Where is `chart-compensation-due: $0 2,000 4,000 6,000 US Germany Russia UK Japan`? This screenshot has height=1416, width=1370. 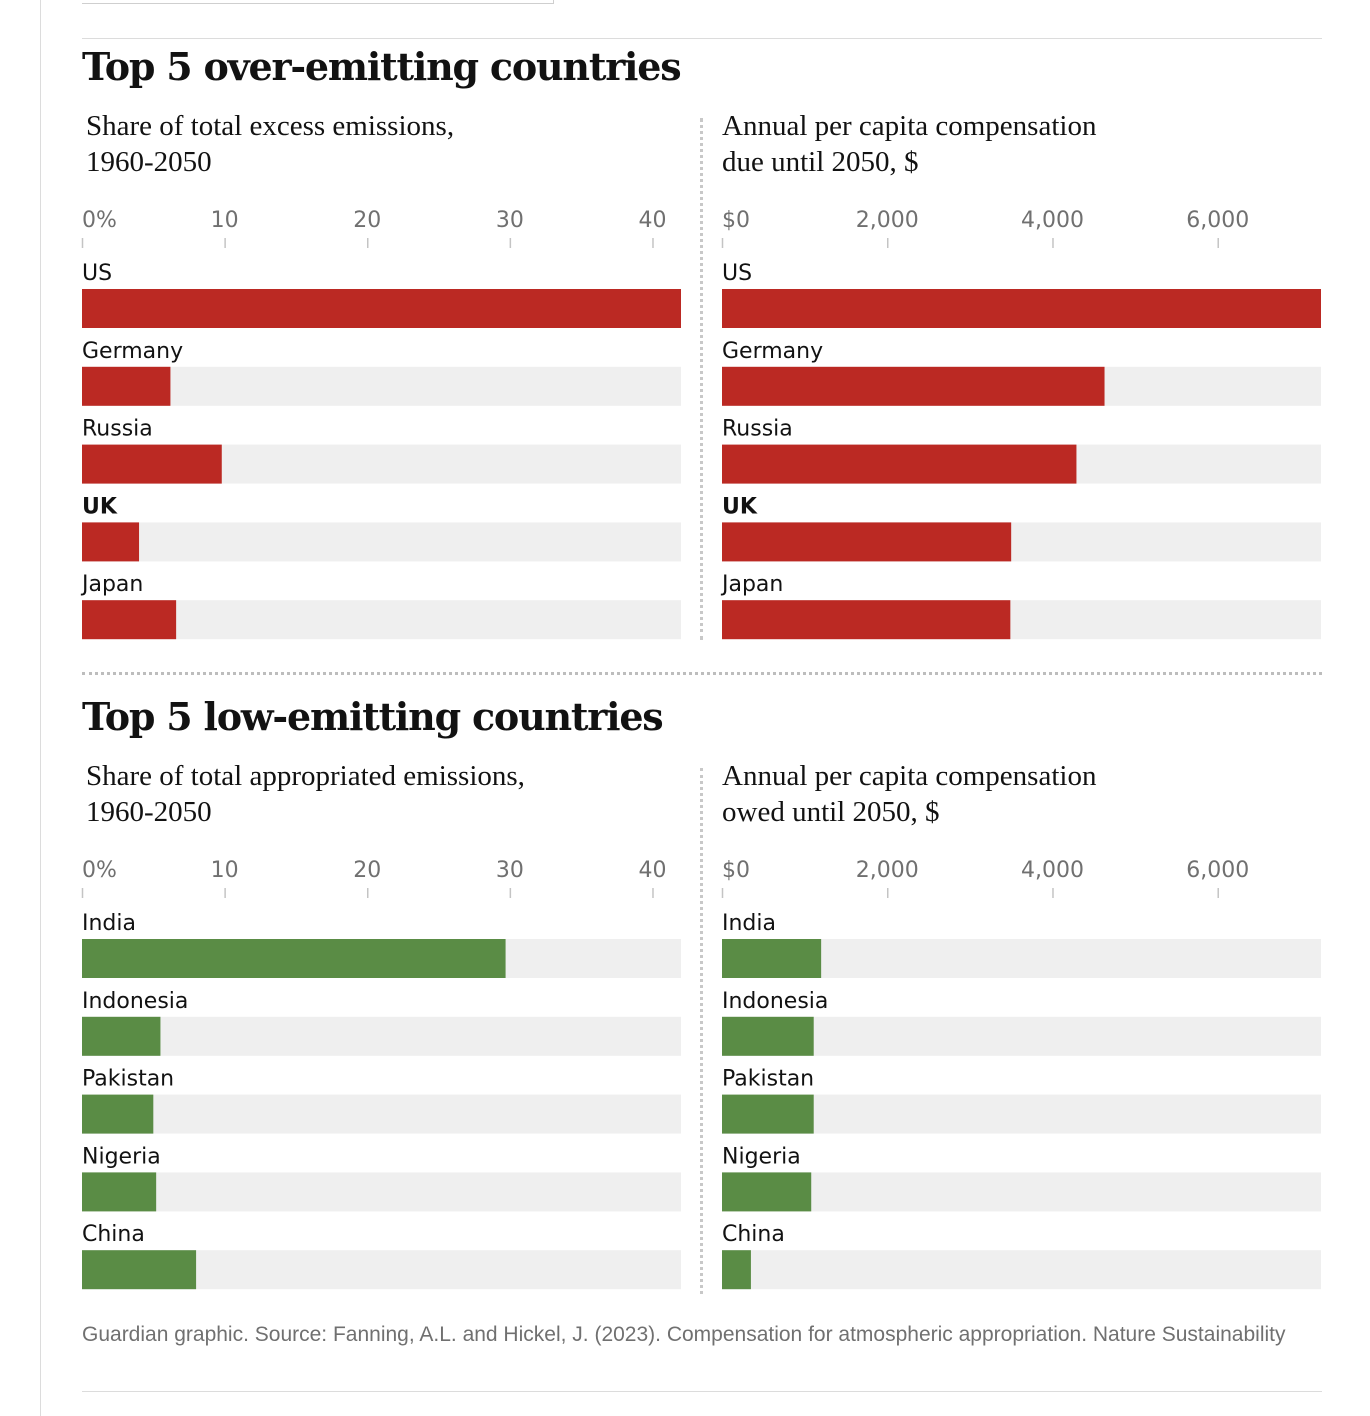
chart-compensation-due: $0 2,000 4,000 6,000 US Germany Russia UK Japan is located at coordinates (1020, 420).